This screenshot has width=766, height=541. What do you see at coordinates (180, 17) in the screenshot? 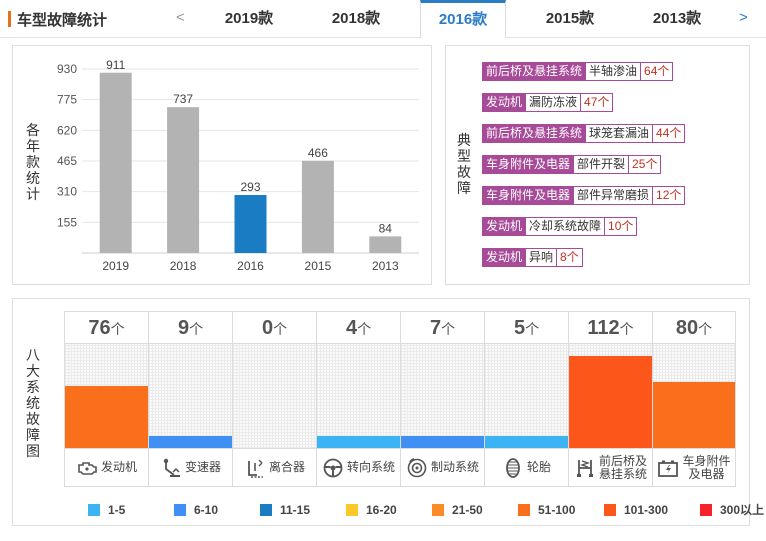
I see `prev-arrow-icon: <` at bounding box center [180, 17].